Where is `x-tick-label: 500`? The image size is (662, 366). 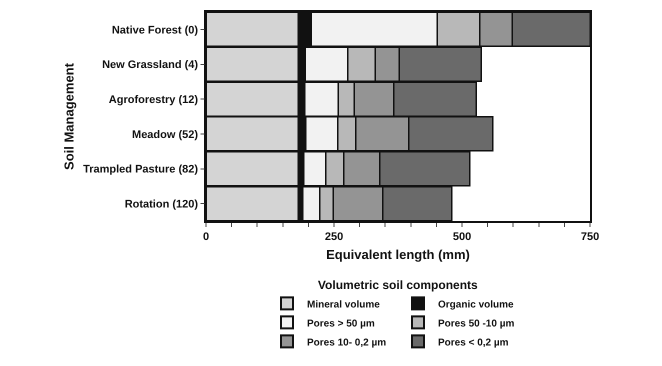
x-tick-label: 500 is located at coordinates (462, 236).